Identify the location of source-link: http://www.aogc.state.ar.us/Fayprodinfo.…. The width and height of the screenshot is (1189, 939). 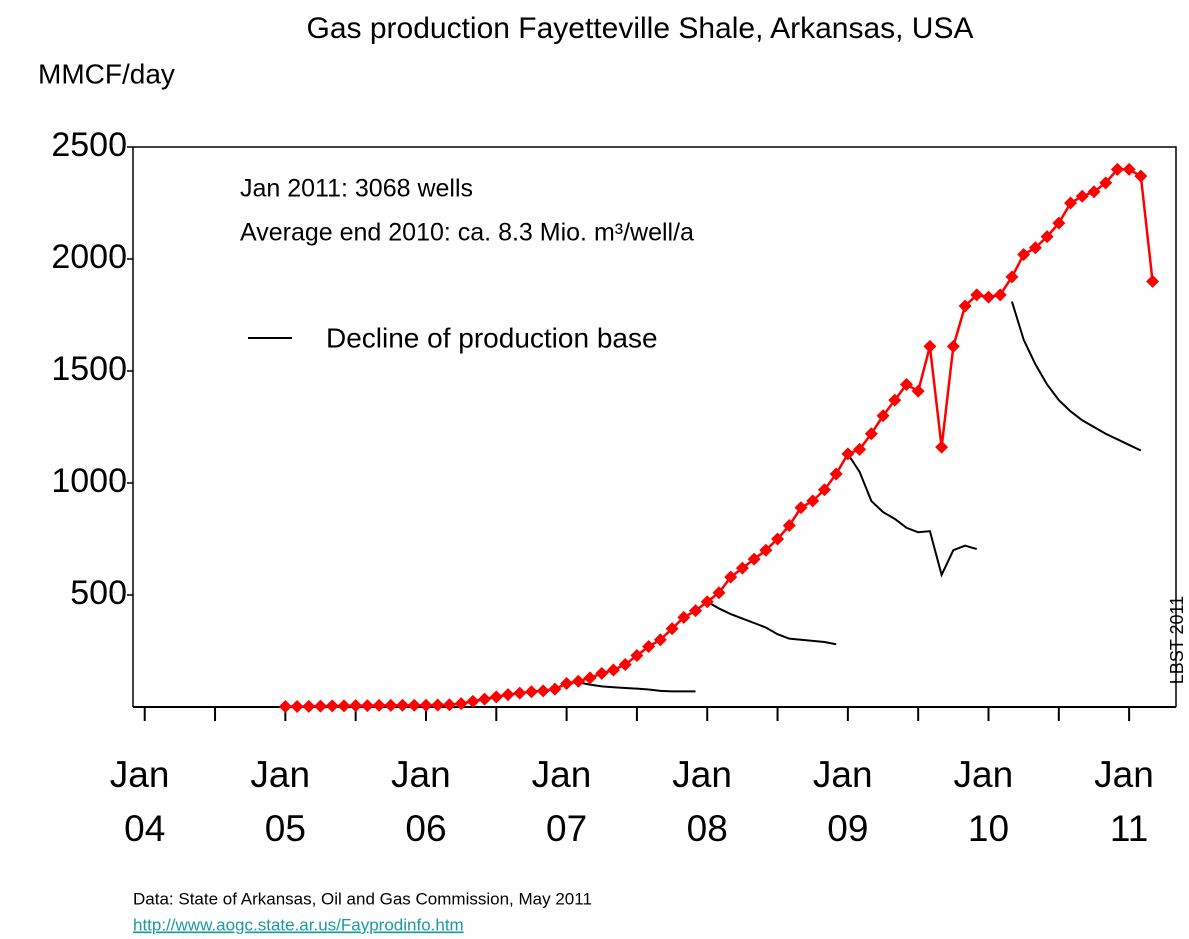
(298, 924).